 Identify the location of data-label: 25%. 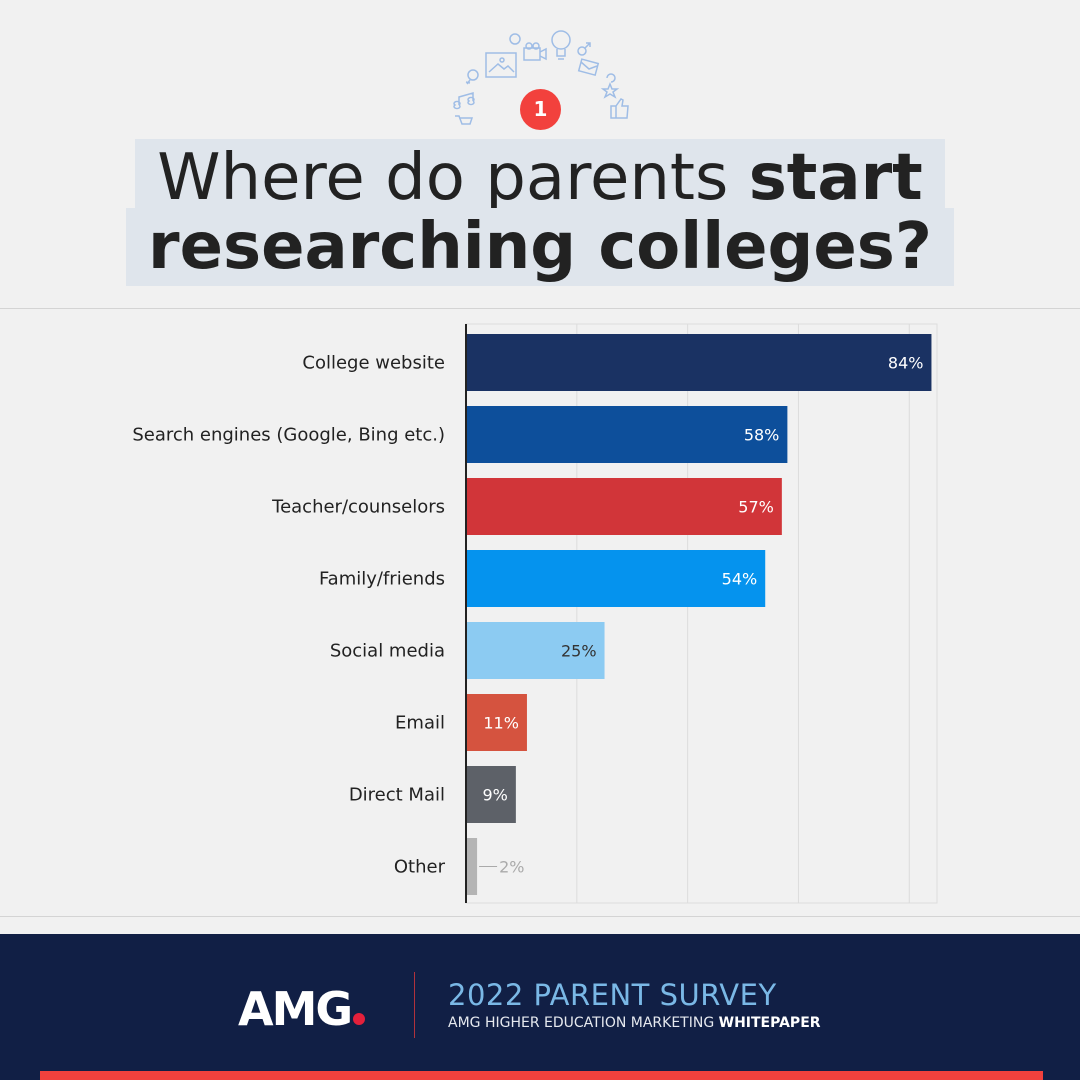
(579, 651).